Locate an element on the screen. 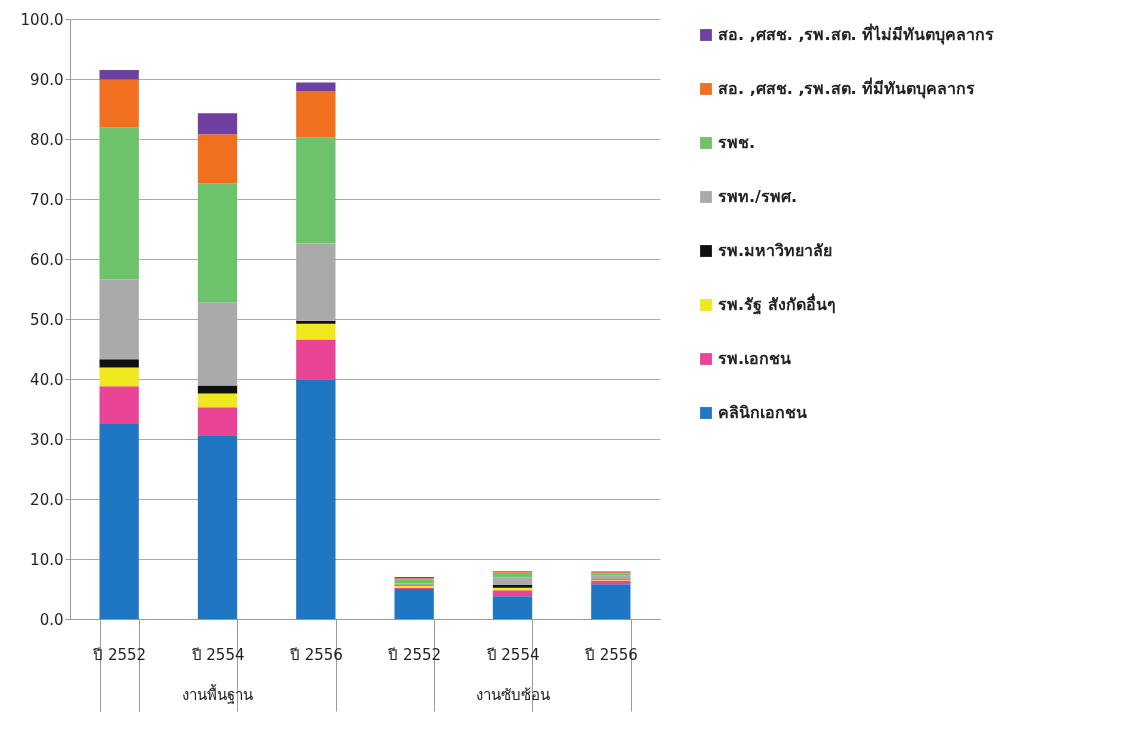  text: งานพื้นฐาน is located at coordinates (217, 694).